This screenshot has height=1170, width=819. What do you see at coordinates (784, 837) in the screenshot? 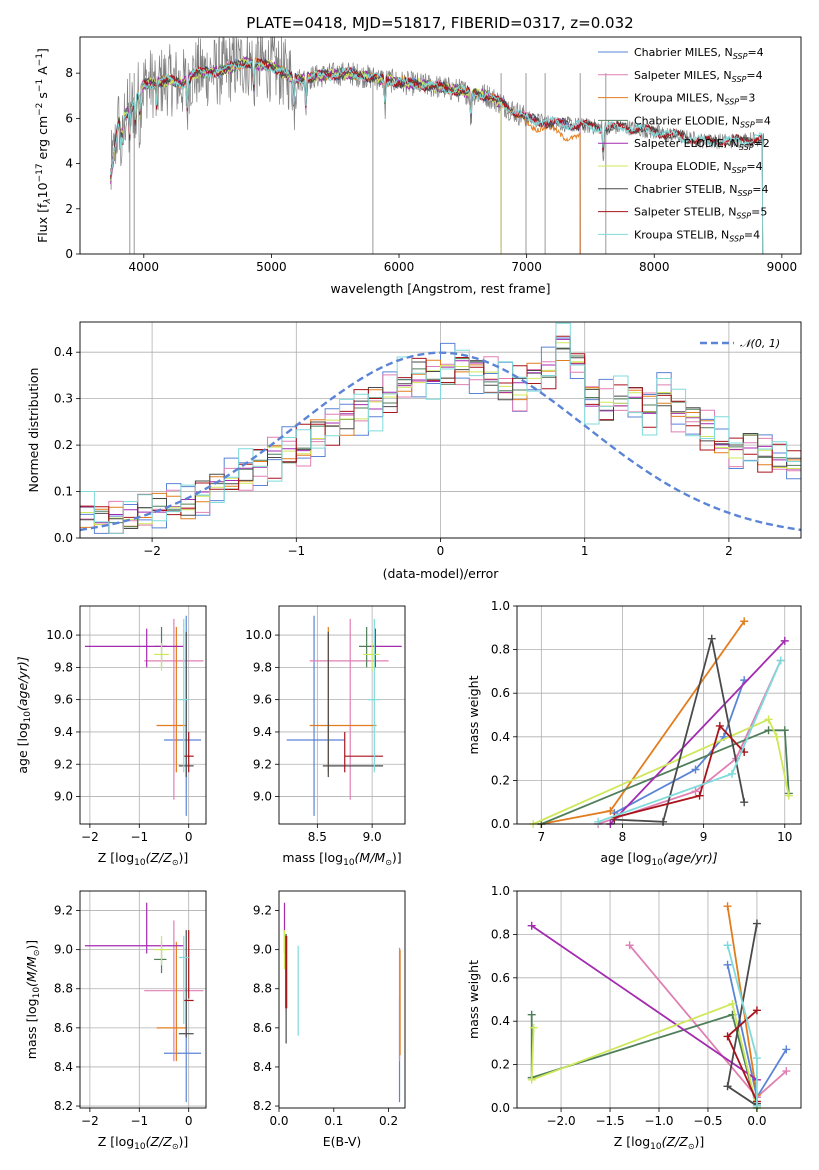
I see `x-tick-label: 10` at bounding box center [784, 837].